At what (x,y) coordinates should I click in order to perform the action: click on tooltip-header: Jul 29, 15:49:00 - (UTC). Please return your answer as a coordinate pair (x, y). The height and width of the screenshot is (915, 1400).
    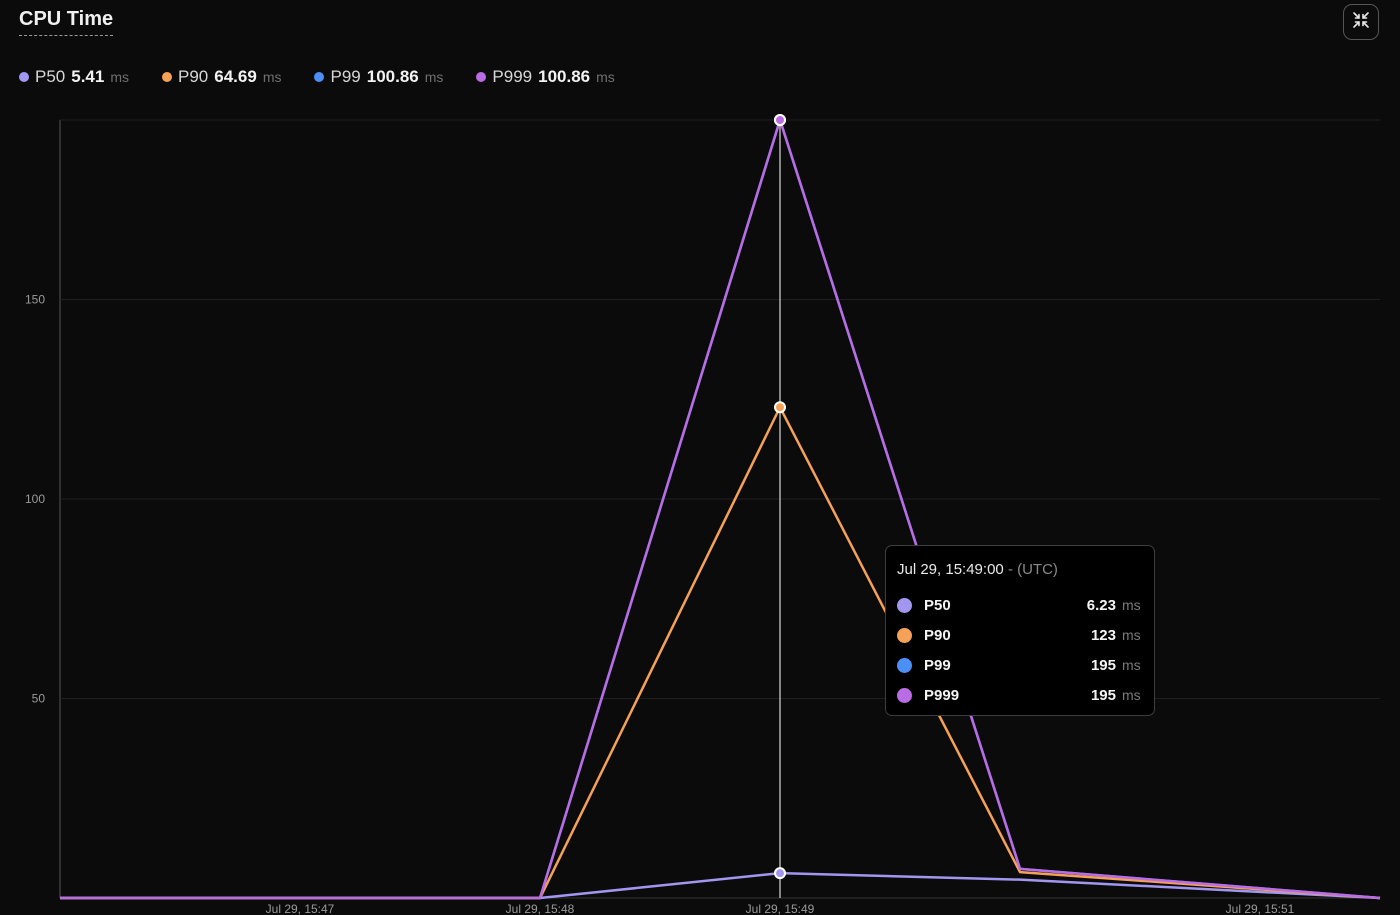
    Looking at the image, I should click on (1020, 569).